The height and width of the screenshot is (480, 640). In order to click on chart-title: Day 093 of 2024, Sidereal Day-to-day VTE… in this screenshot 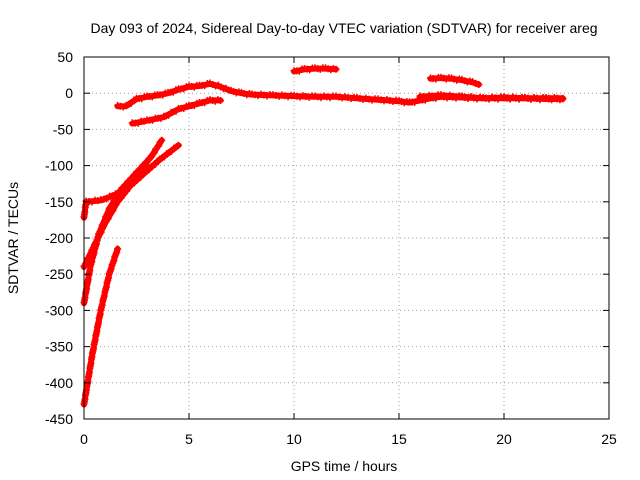, I will do `click(343, 28)`.